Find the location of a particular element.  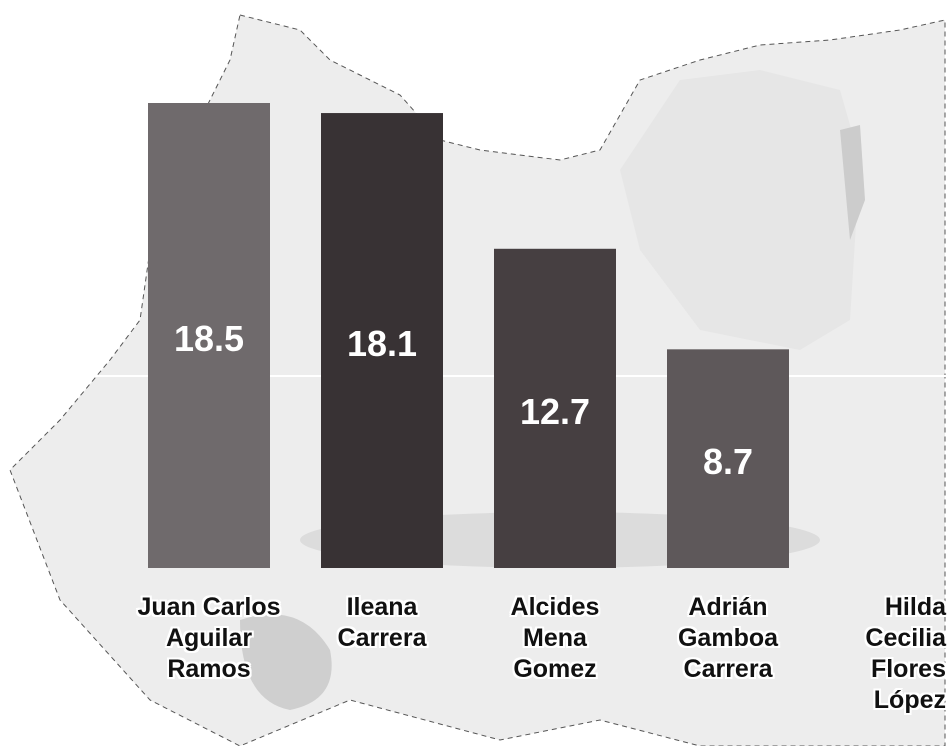

category-label: Adrián Gamboa Carrera is located at coordinates (728, 638).